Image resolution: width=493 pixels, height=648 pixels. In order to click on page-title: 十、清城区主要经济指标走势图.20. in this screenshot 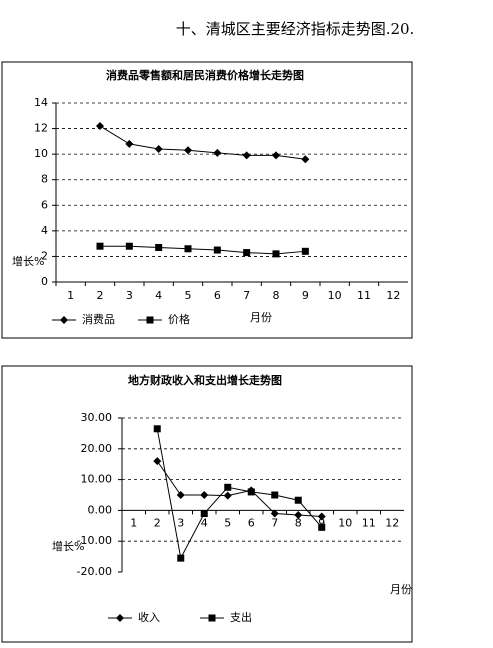, I will do `click(295, 29)`.